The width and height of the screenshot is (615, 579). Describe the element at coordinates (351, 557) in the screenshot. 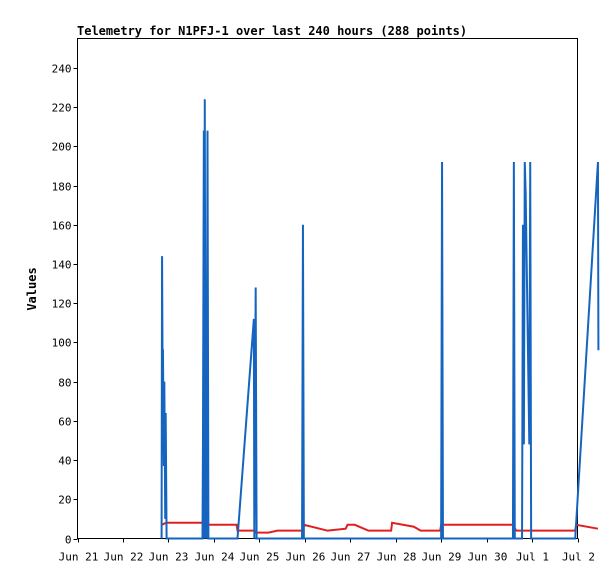

I see `x-tick-label: Jun 27` at that location.